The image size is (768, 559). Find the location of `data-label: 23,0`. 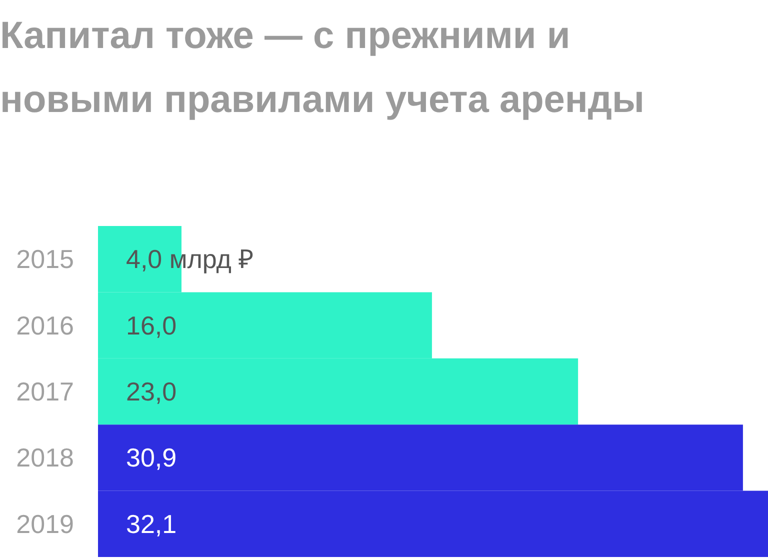

data-label: 23,0 is located at coordinates (151, 391).